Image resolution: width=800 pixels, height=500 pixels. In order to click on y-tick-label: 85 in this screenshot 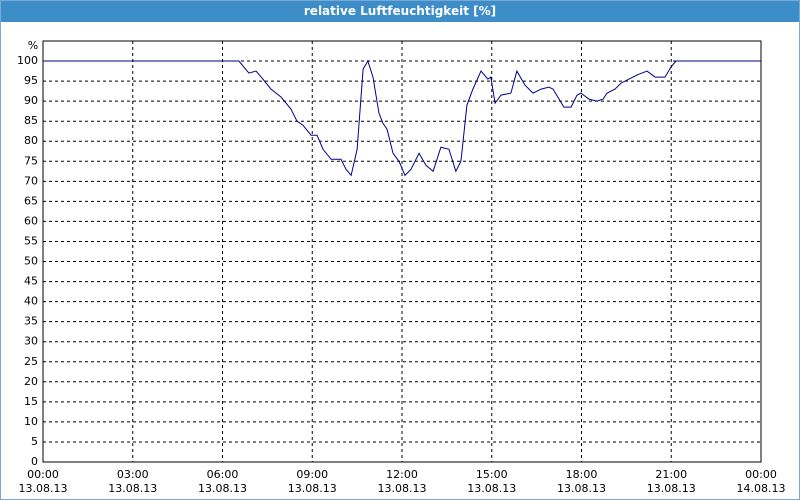, I will do `click(31, 120)`.